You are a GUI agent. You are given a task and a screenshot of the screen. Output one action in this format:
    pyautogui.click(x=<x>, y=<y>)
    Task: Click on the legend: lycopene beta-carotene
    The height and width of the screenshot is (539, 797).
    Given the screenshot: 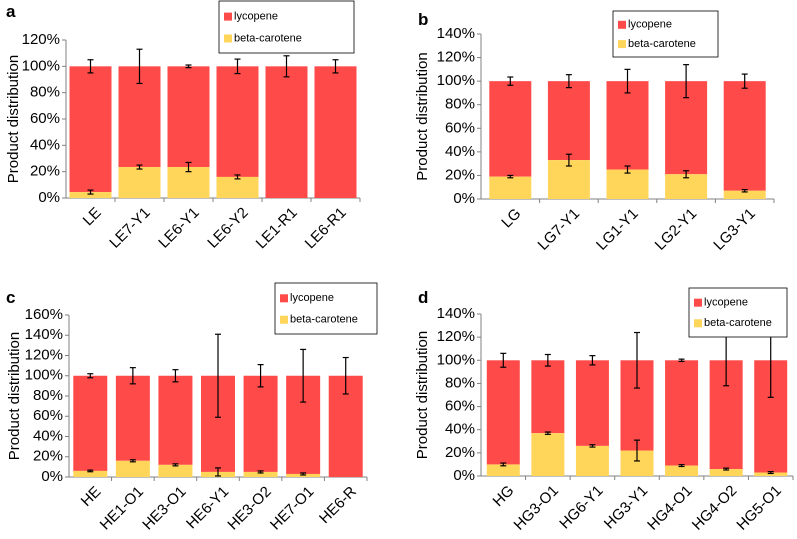 What is the action you would take?
    pyautogui.click(x=738, y=312)
    